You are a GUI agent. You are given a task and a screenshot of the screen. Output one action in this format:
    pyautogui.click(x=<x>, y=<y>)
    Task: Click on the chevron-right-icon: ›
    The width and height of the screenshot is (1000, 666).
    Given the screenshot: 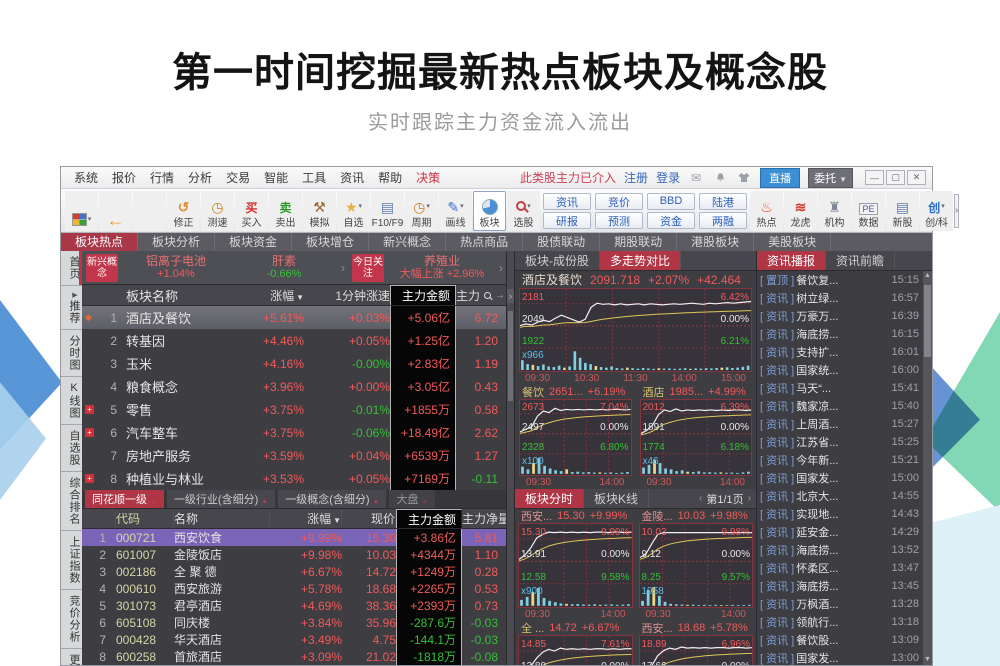 What is the action you would take?
    pyautogui.click(x=343, y=267)
    